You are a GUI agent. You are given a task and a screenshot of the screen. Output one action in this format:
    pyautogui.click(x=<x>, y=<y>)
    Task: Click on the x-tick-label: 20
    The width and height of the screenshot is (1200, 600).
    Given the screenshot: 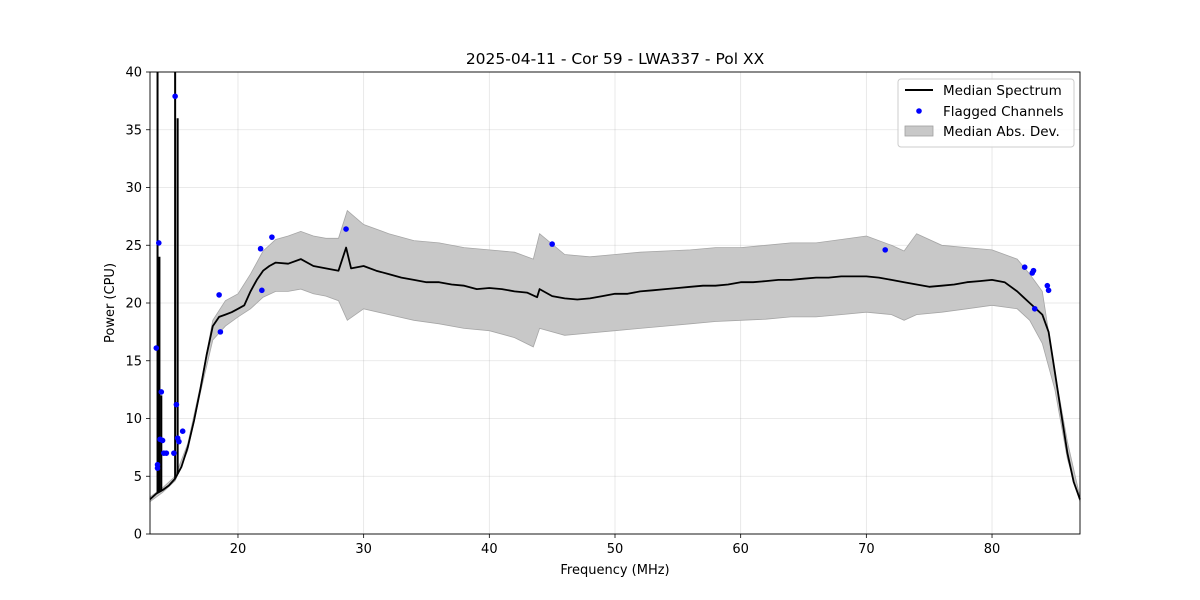 What is the action you would take?
    pyautogui.click(x=238, y=549)
    